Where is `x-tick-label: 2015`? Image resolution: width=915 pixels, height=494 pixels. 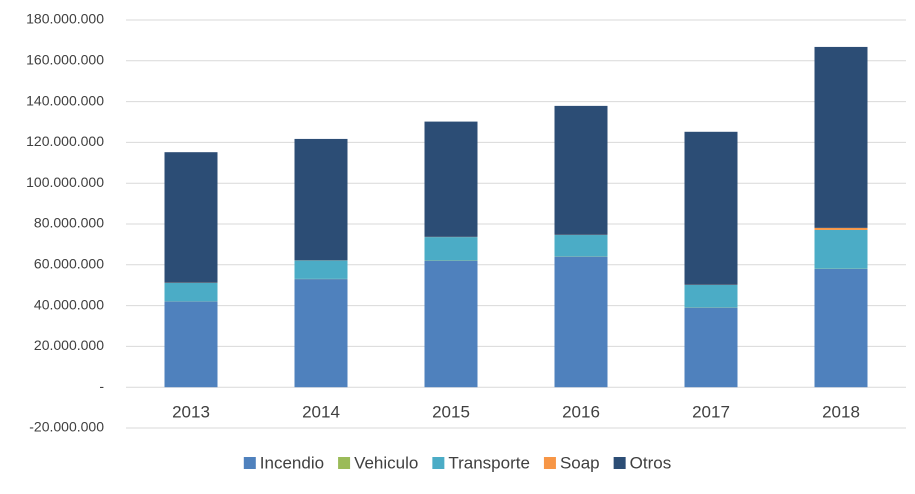
x-tick-label: 2015 is located at coordinates (451, 412).